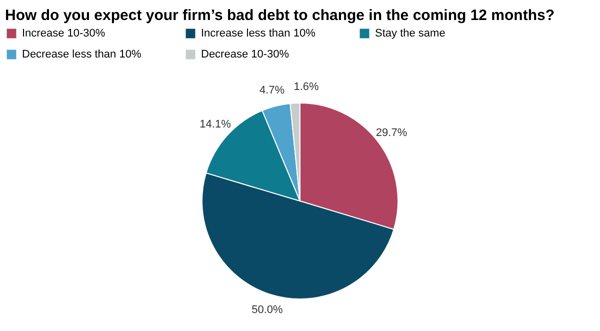  I want to click on legend-label: Decrease 10-30%, so click(245, 54).